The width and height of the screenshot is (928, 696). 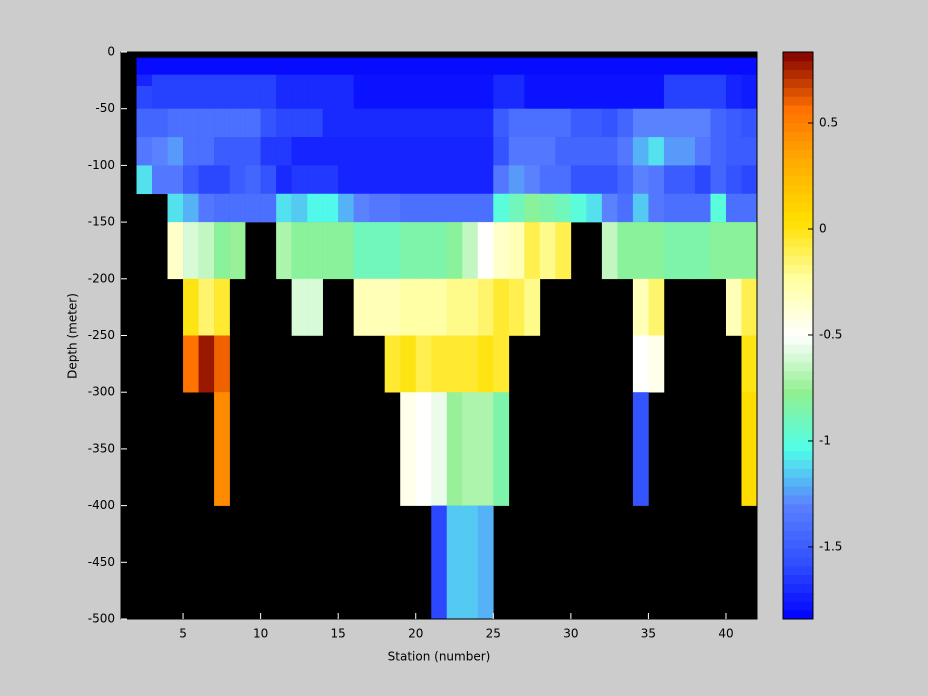 What do you see at coordinates (415, 634) in the screenshot?
I see `x-tick-label: 20` at bounding box center [415, 634].